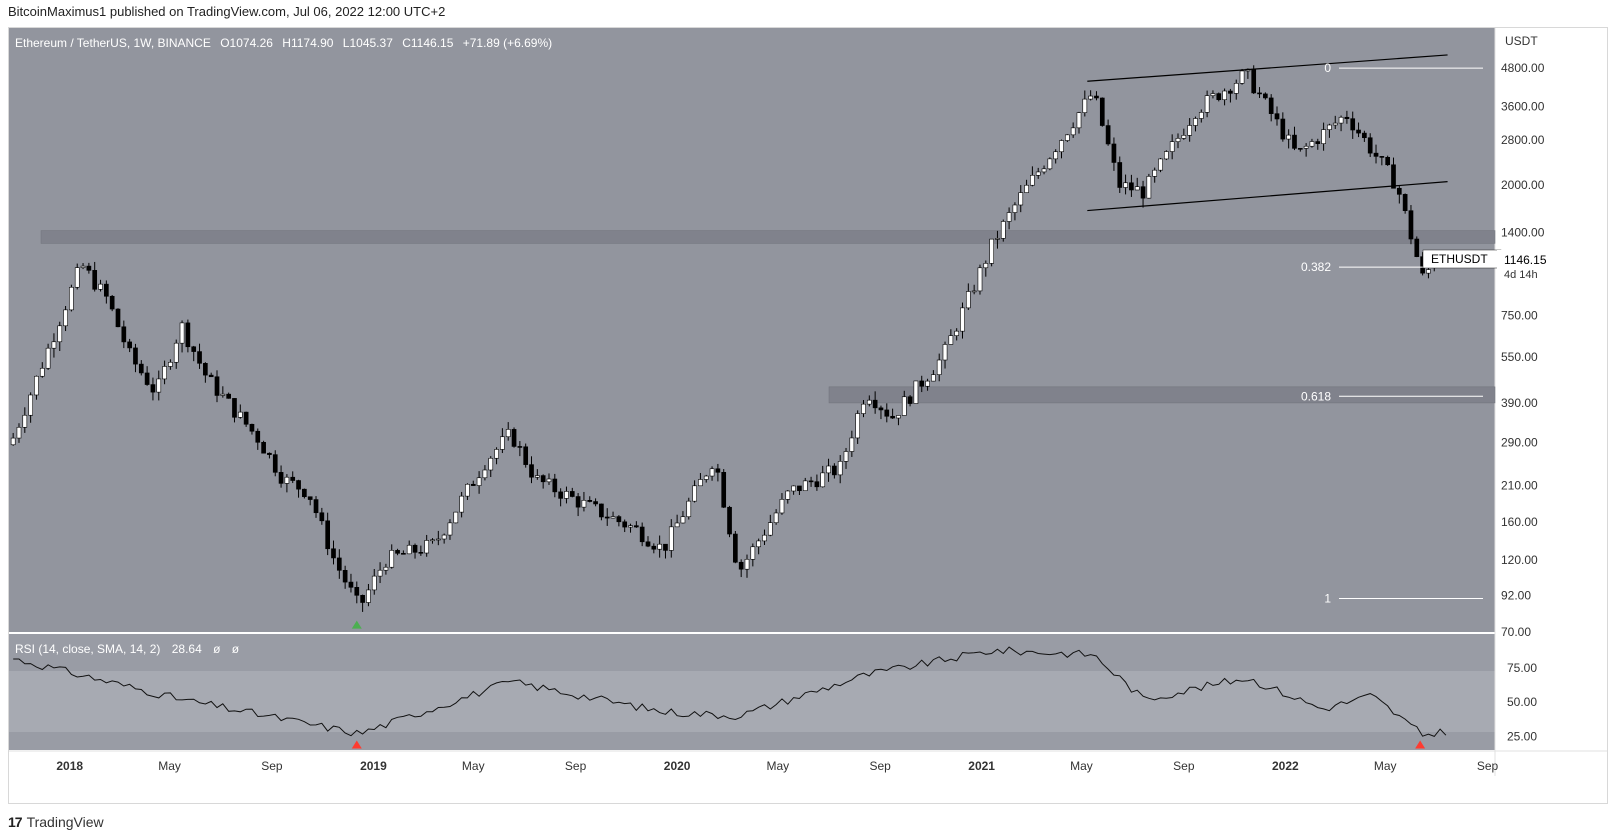 This screenshot has width=1617, height=840. Describe the element at coordinates (286, 43) in the screenshot. I see `legend-h-label: H` at that location.